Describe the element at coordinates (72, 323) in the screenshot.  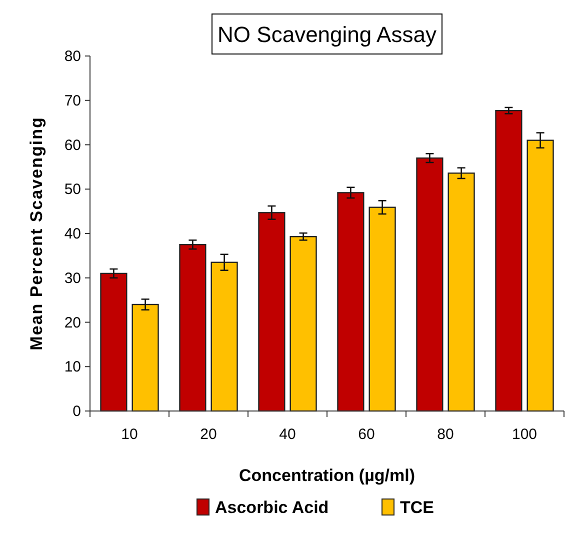
I see `y-tick-label: 20` at that location.